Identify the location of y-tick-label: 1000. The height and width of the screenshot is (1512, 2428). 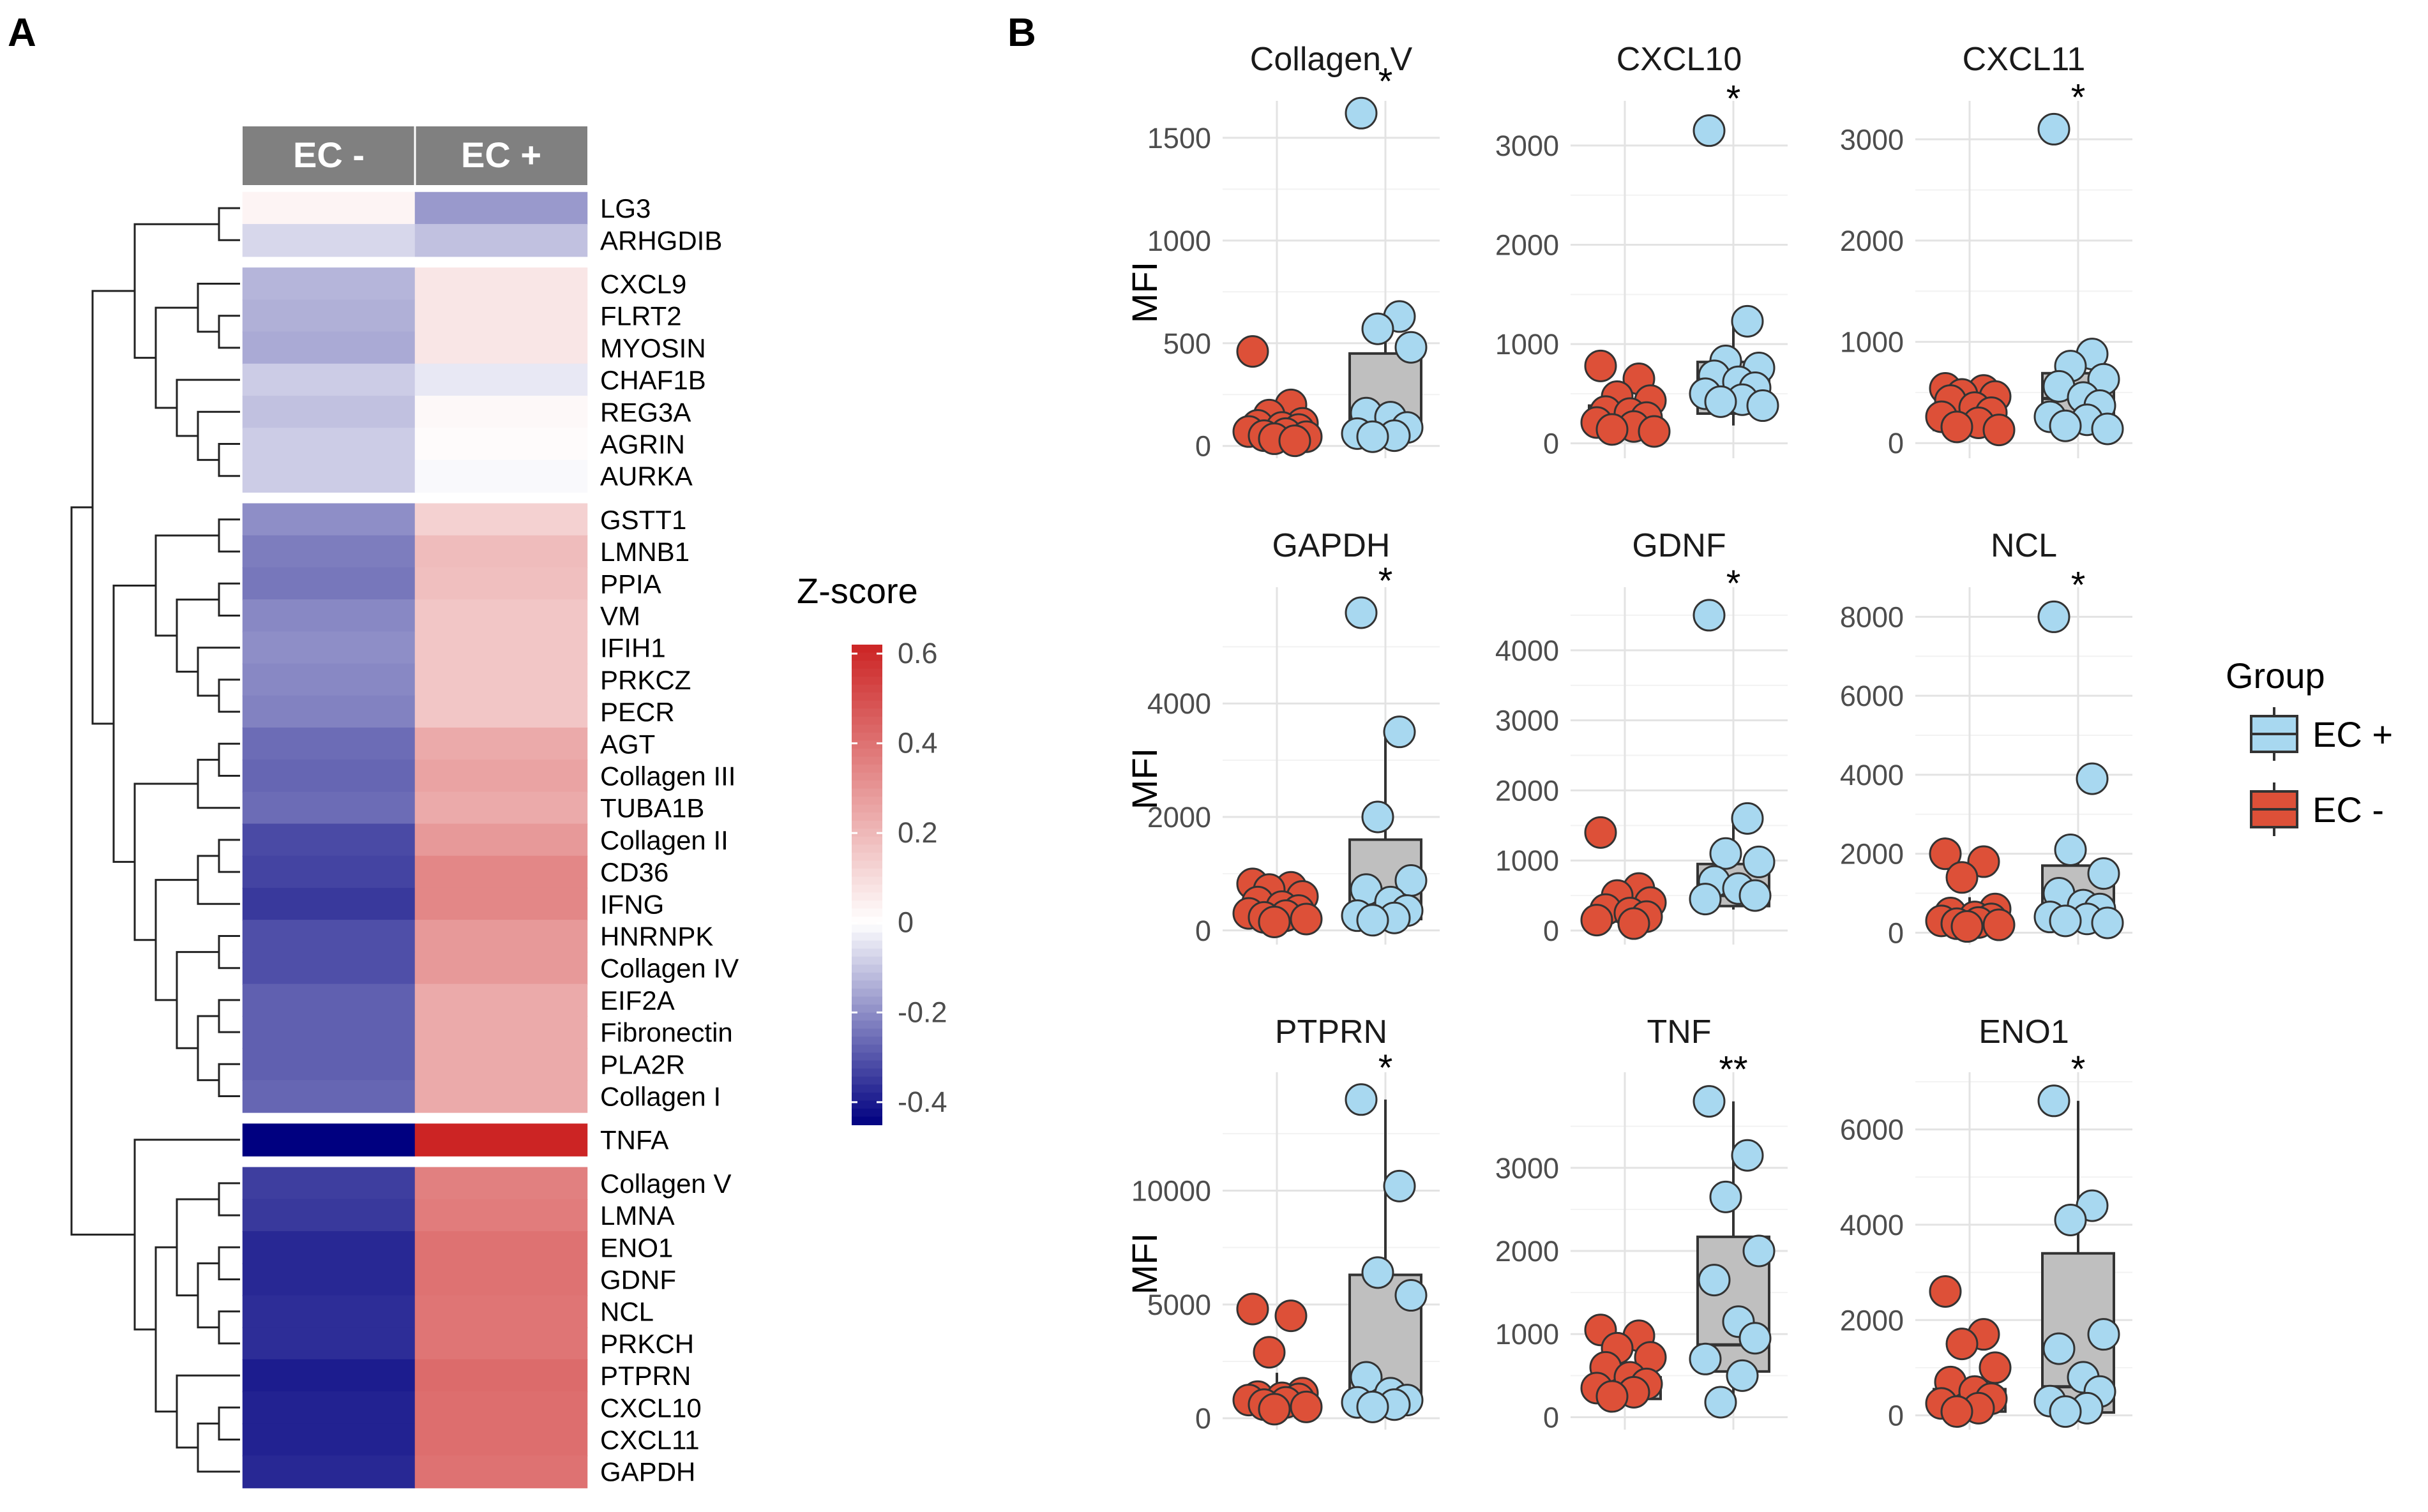
(1527, 345).